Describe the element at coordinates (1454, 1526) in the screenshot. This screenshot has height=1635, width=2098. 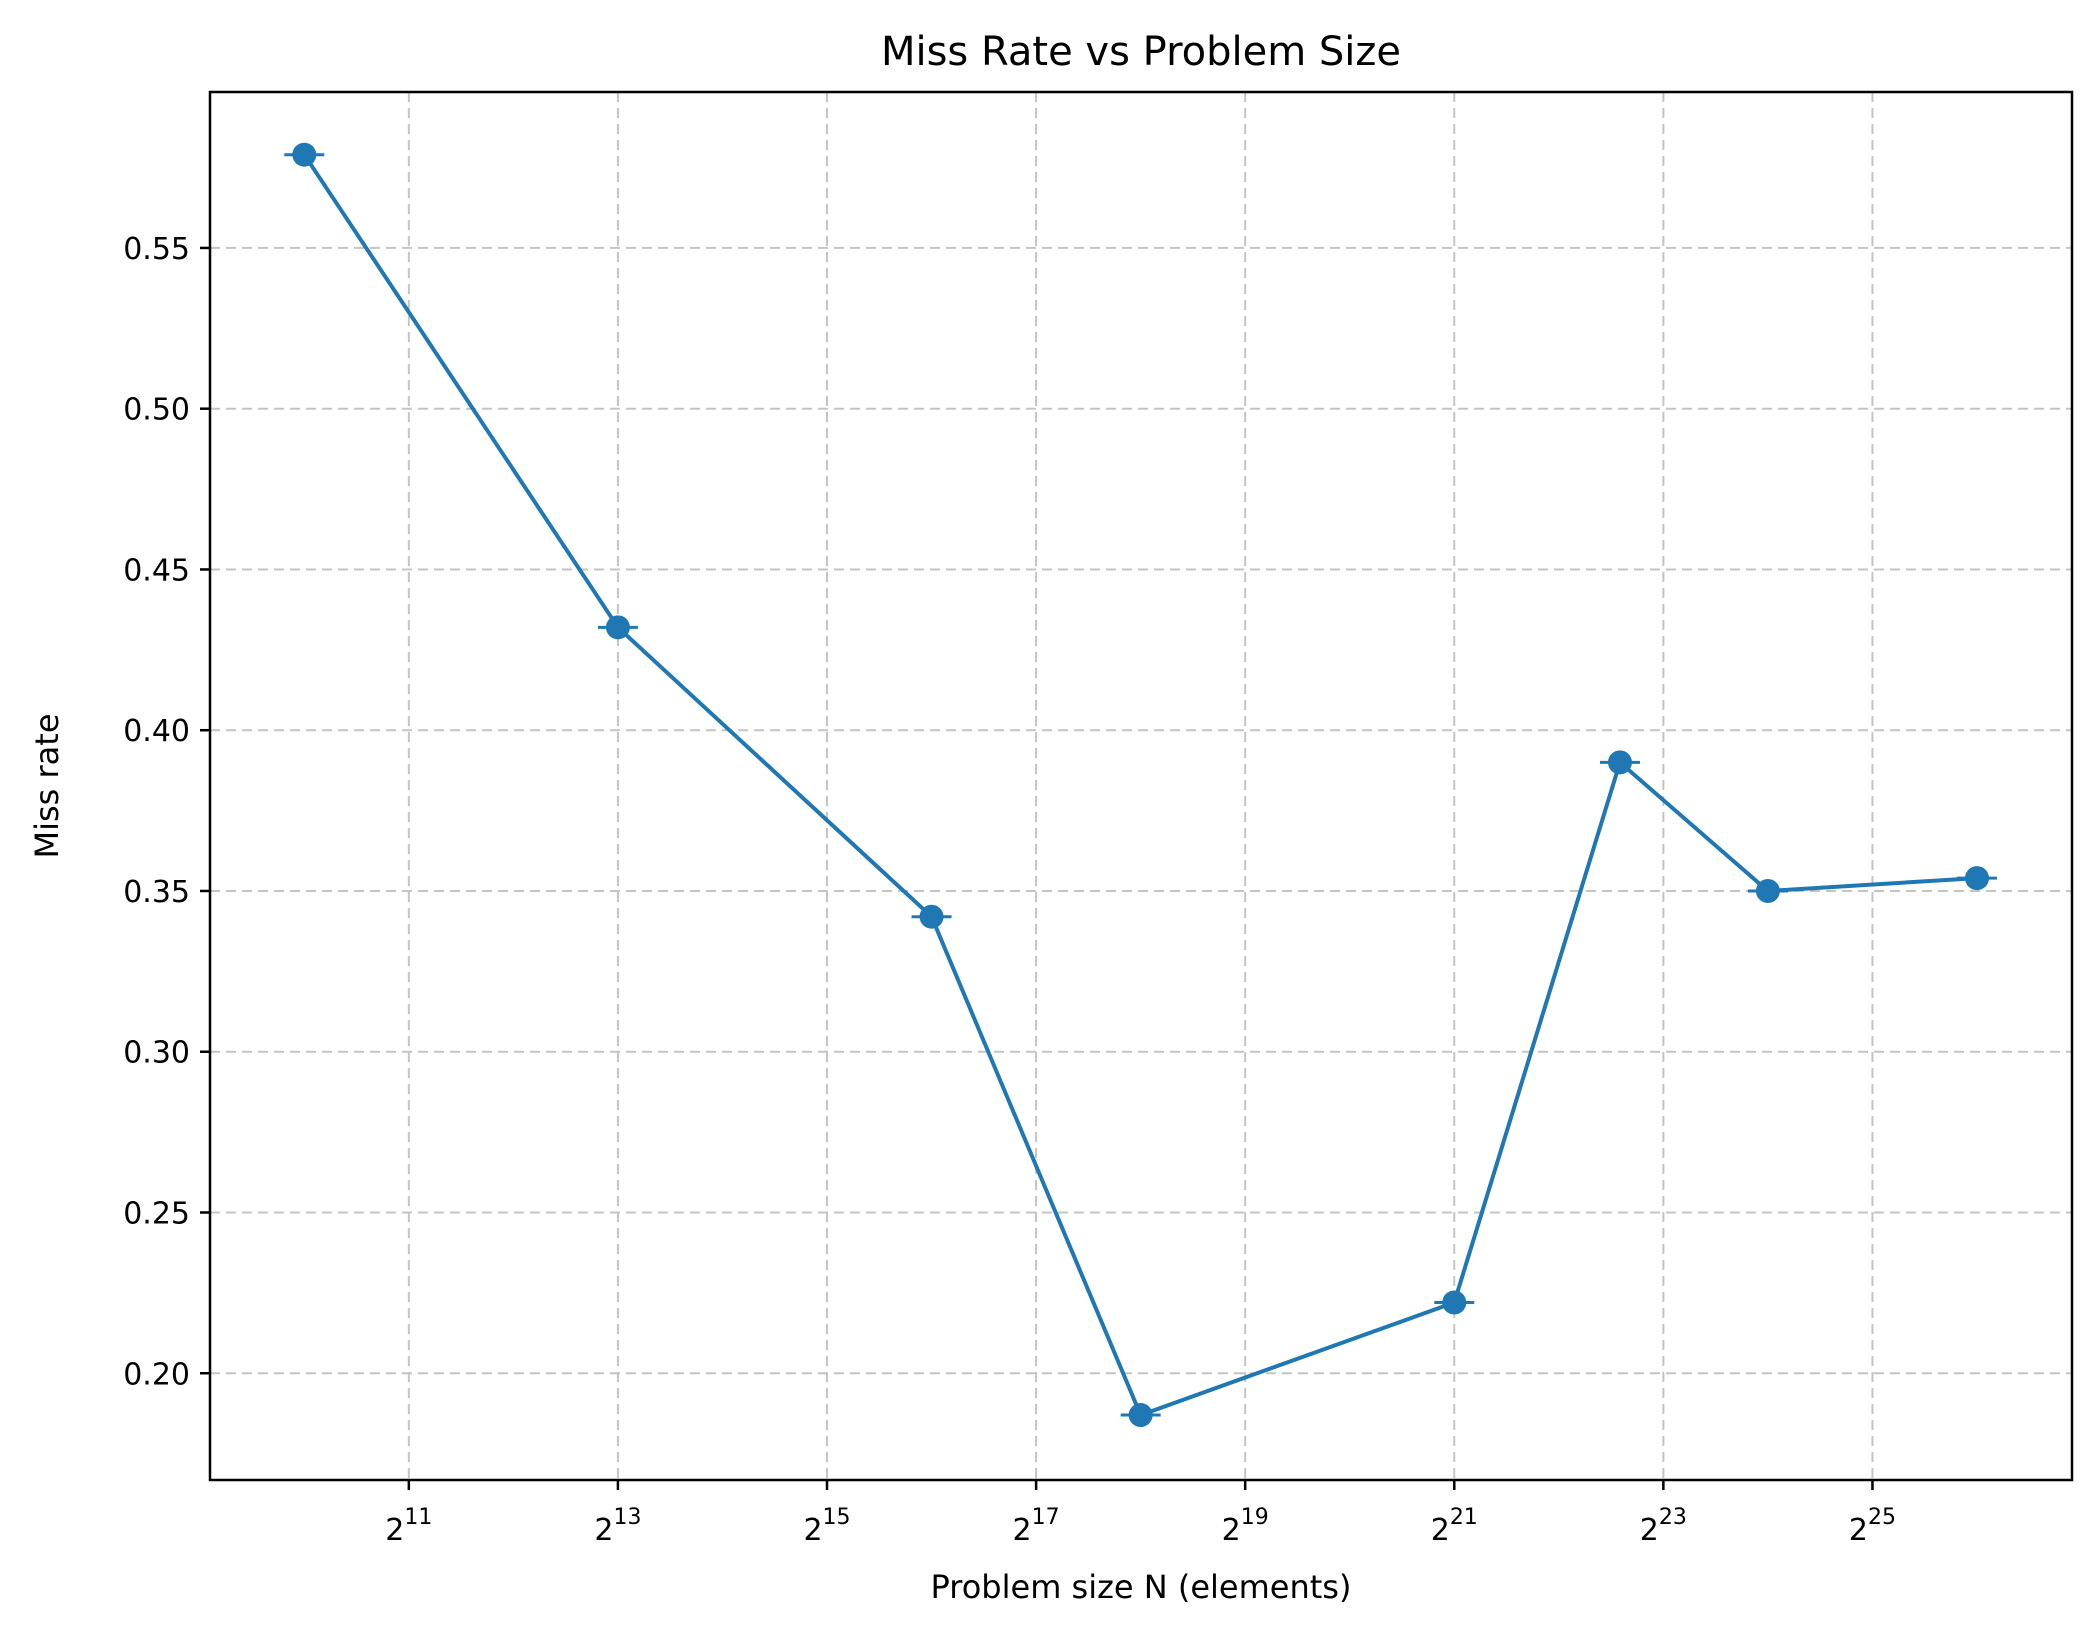
I see `x-tick-label: 221` at that location.